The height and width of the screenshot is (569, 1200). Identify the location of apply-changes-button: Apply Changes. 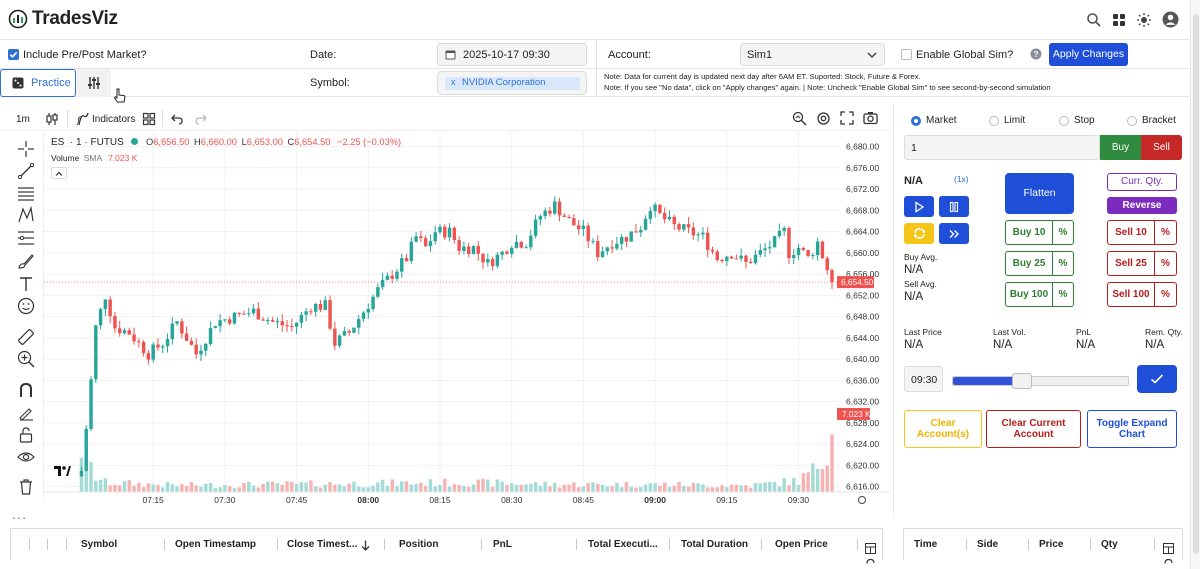
(1088, 54).